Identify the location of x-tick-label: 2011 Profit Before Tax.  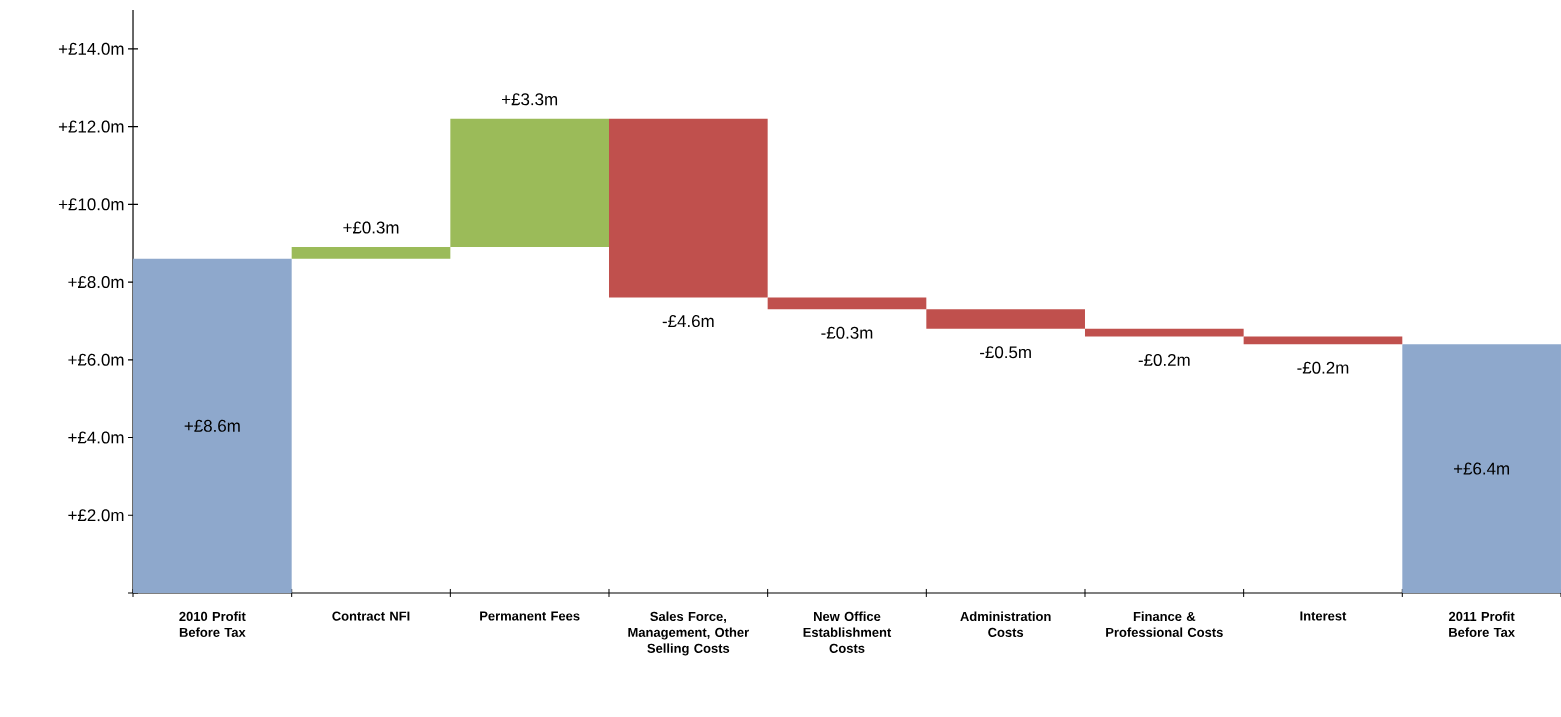
(1481, 624).